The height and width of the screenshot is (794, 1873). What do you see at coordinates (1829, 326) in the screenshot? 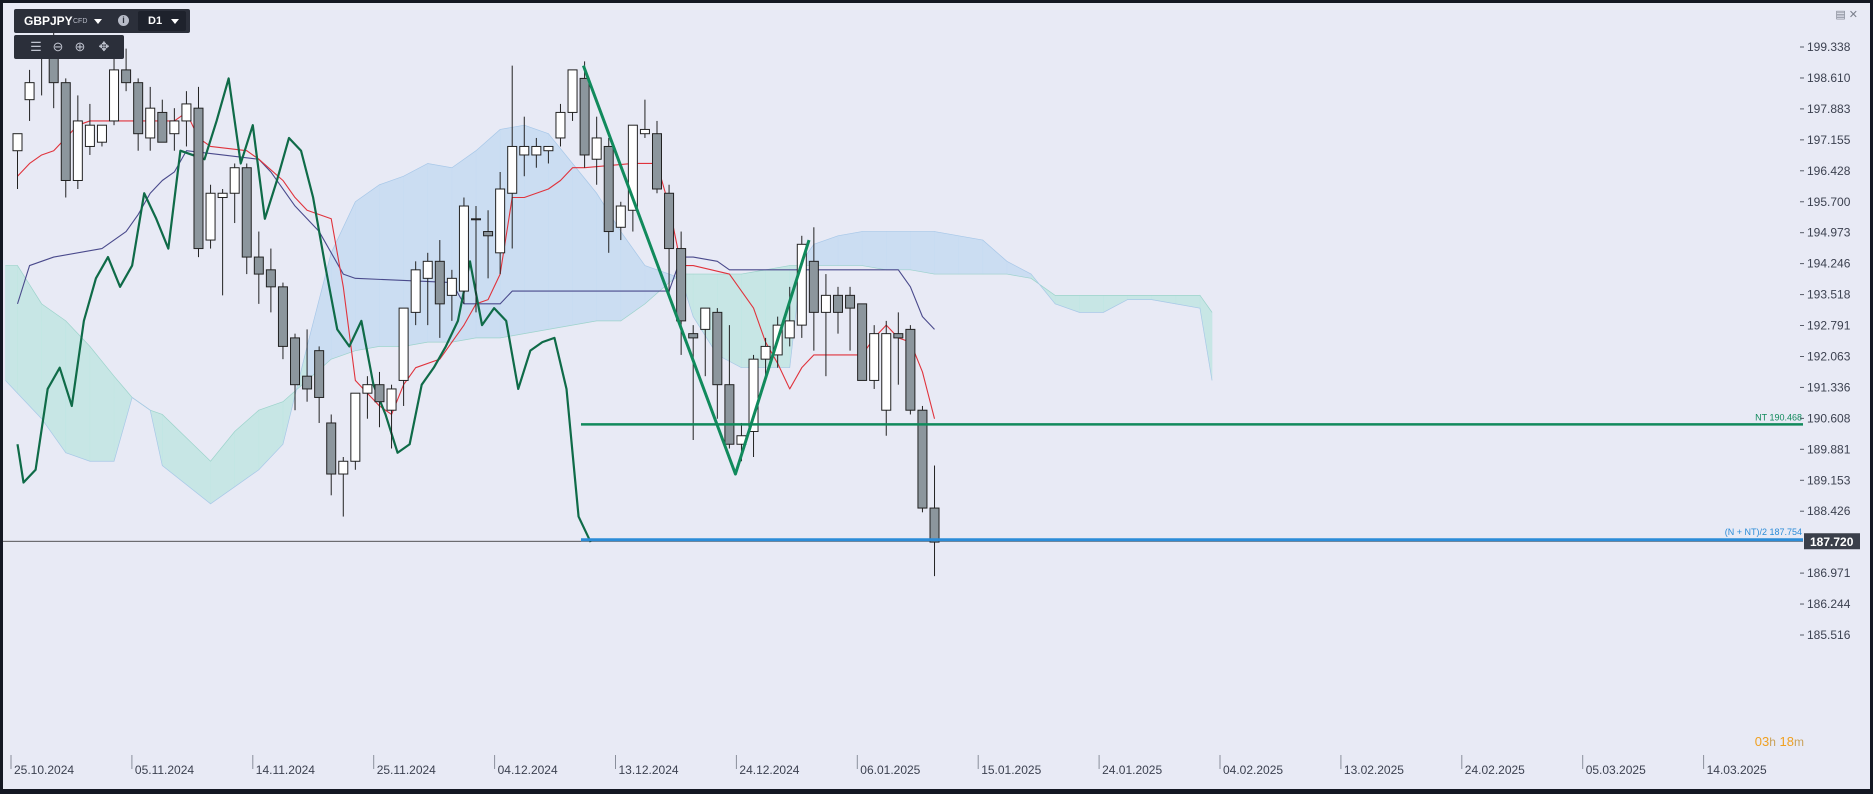
I see `y-tick-label: 192.791` at bounding box center [1829, 326].